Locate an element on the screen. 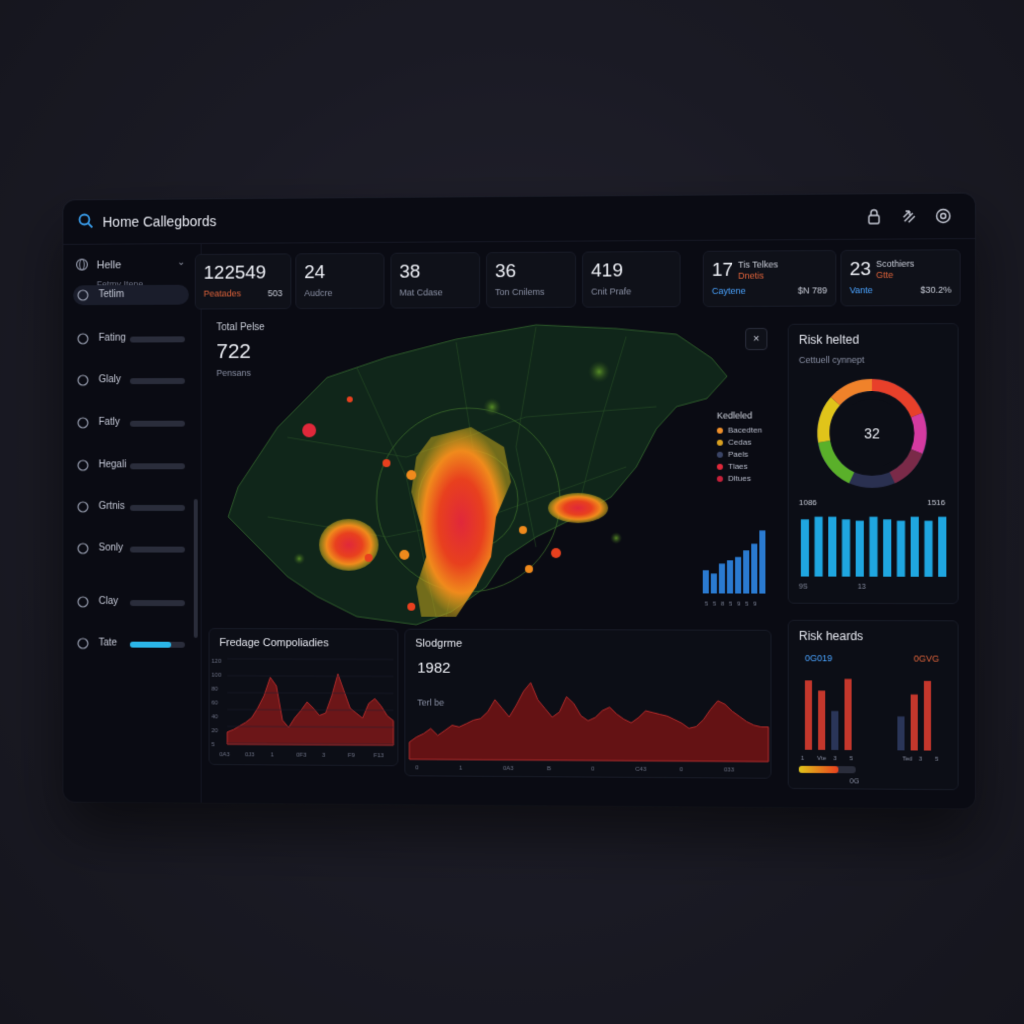  stat-card-1: 122549 Peatades 503 is located at coordinates (243, 281).